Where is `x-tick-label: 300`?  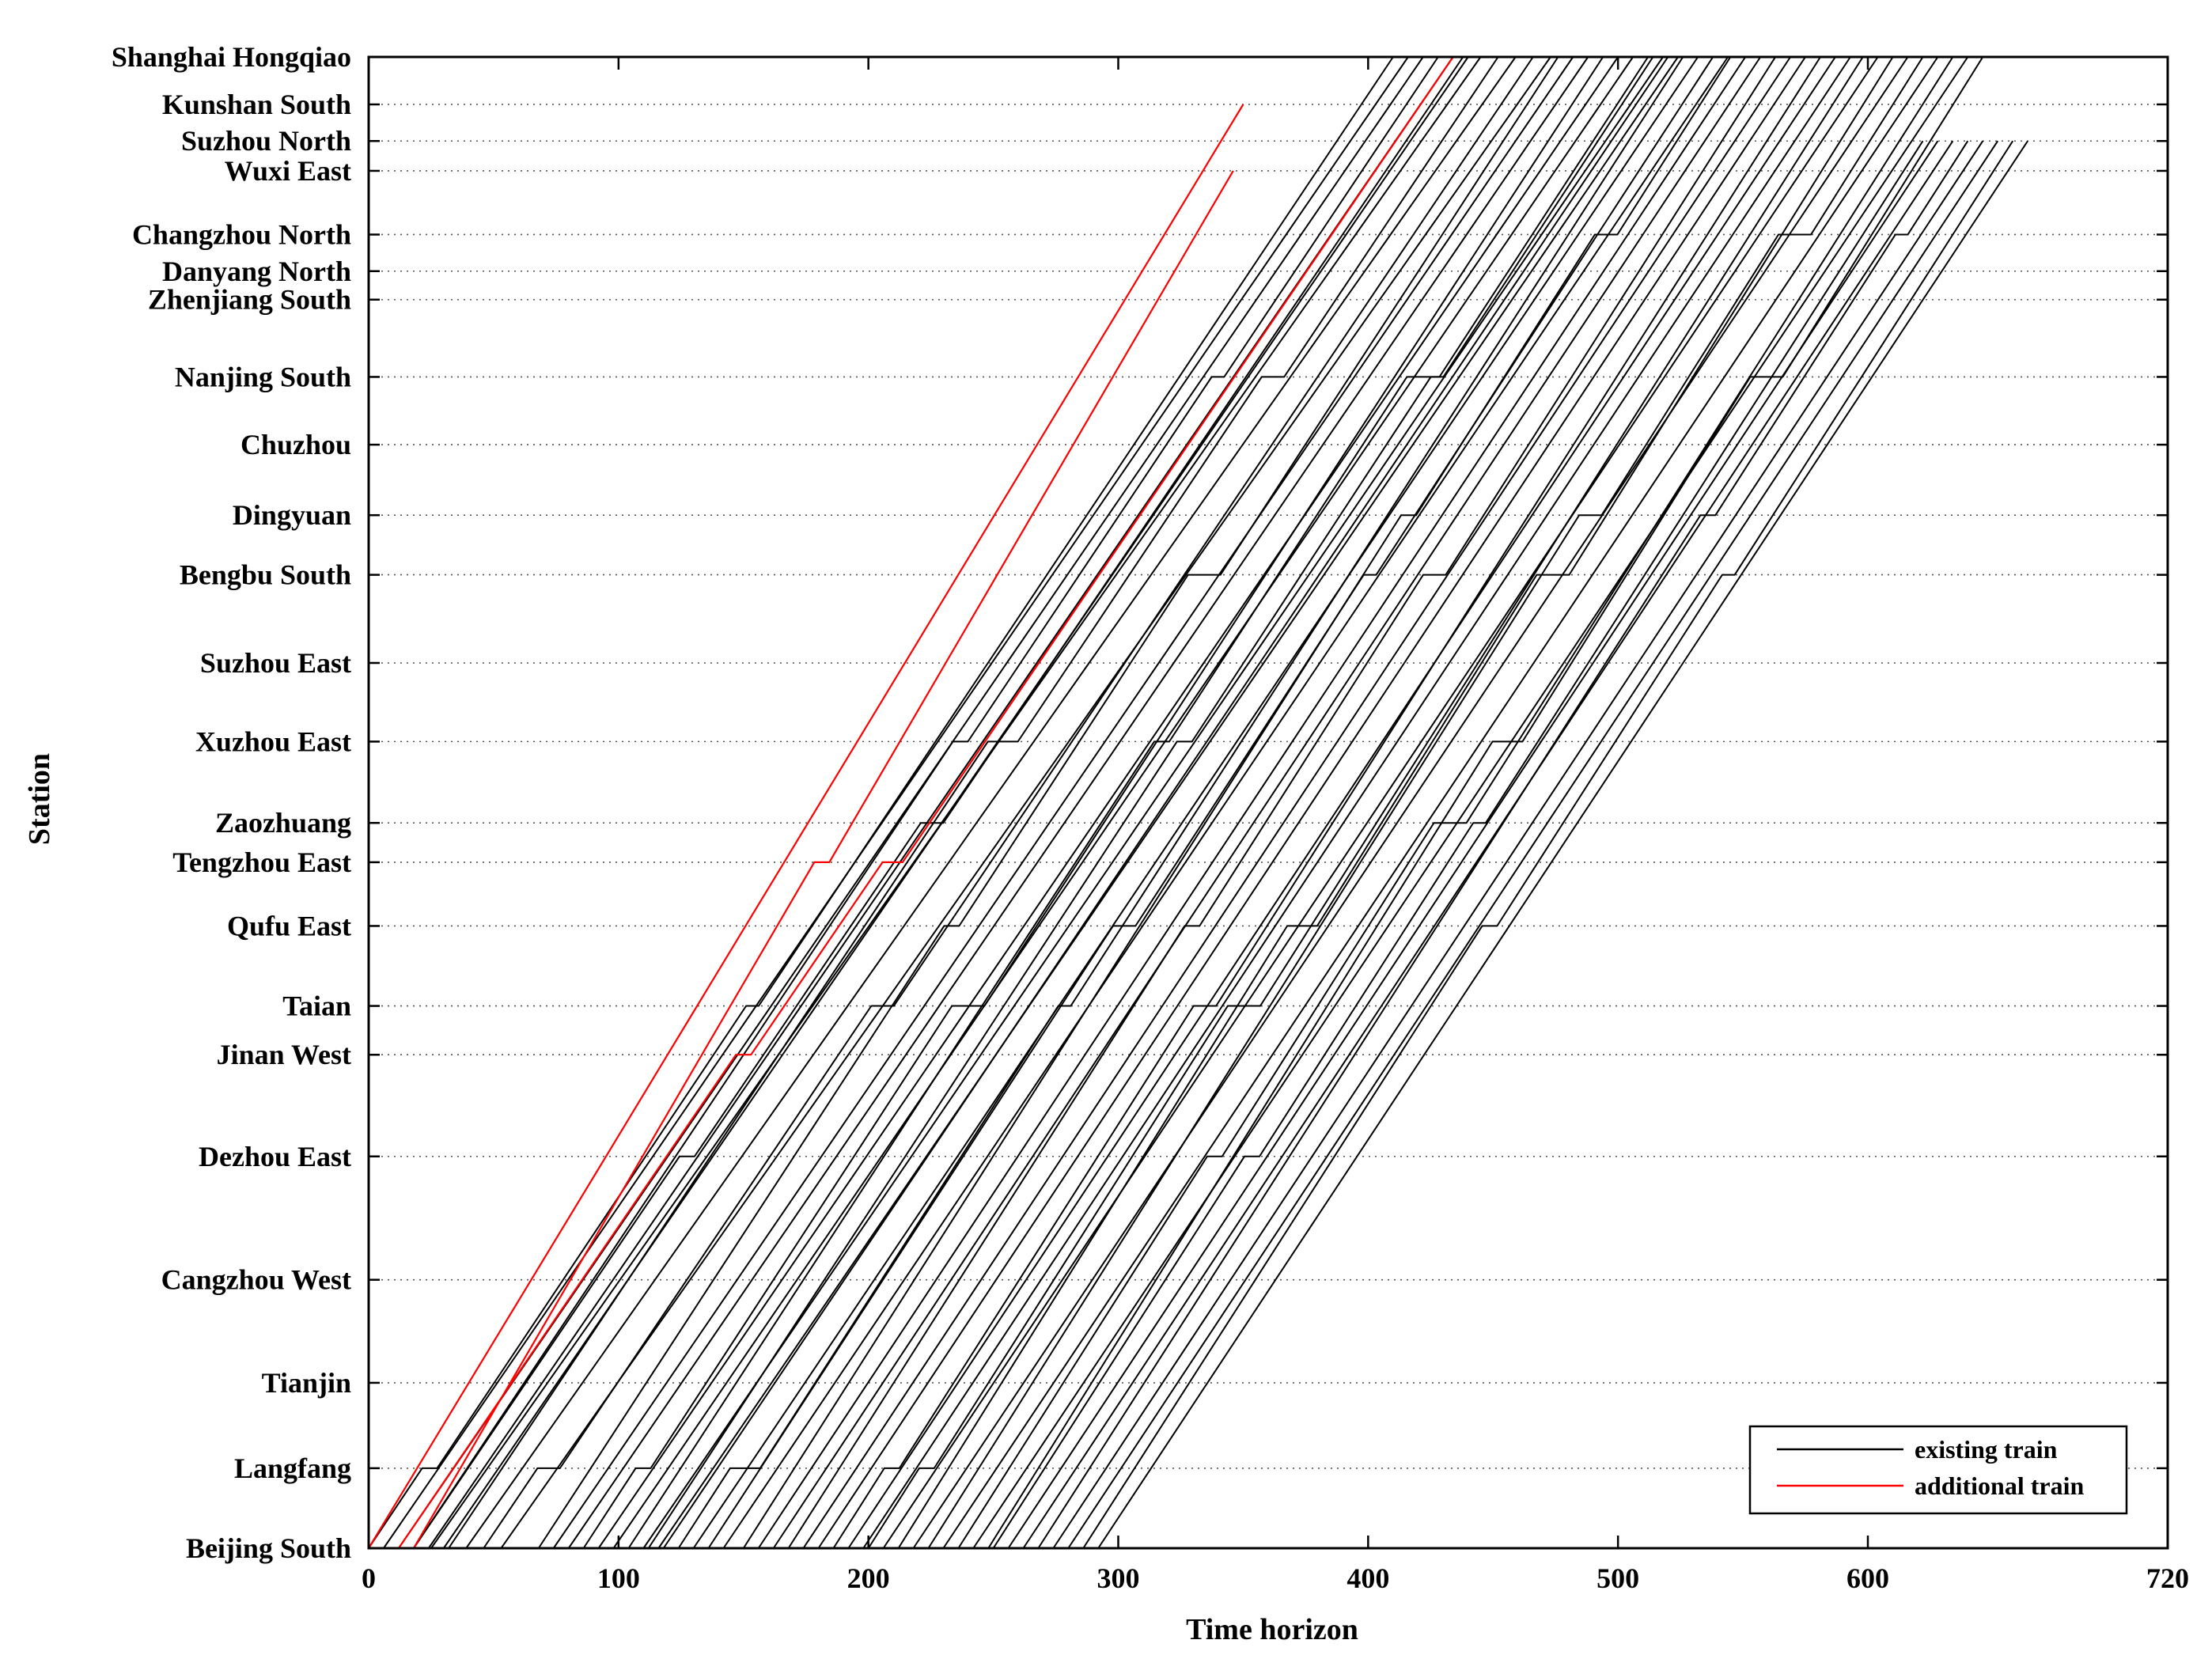 x-tick-label: 300 is located at coordinates (1119, 1578).